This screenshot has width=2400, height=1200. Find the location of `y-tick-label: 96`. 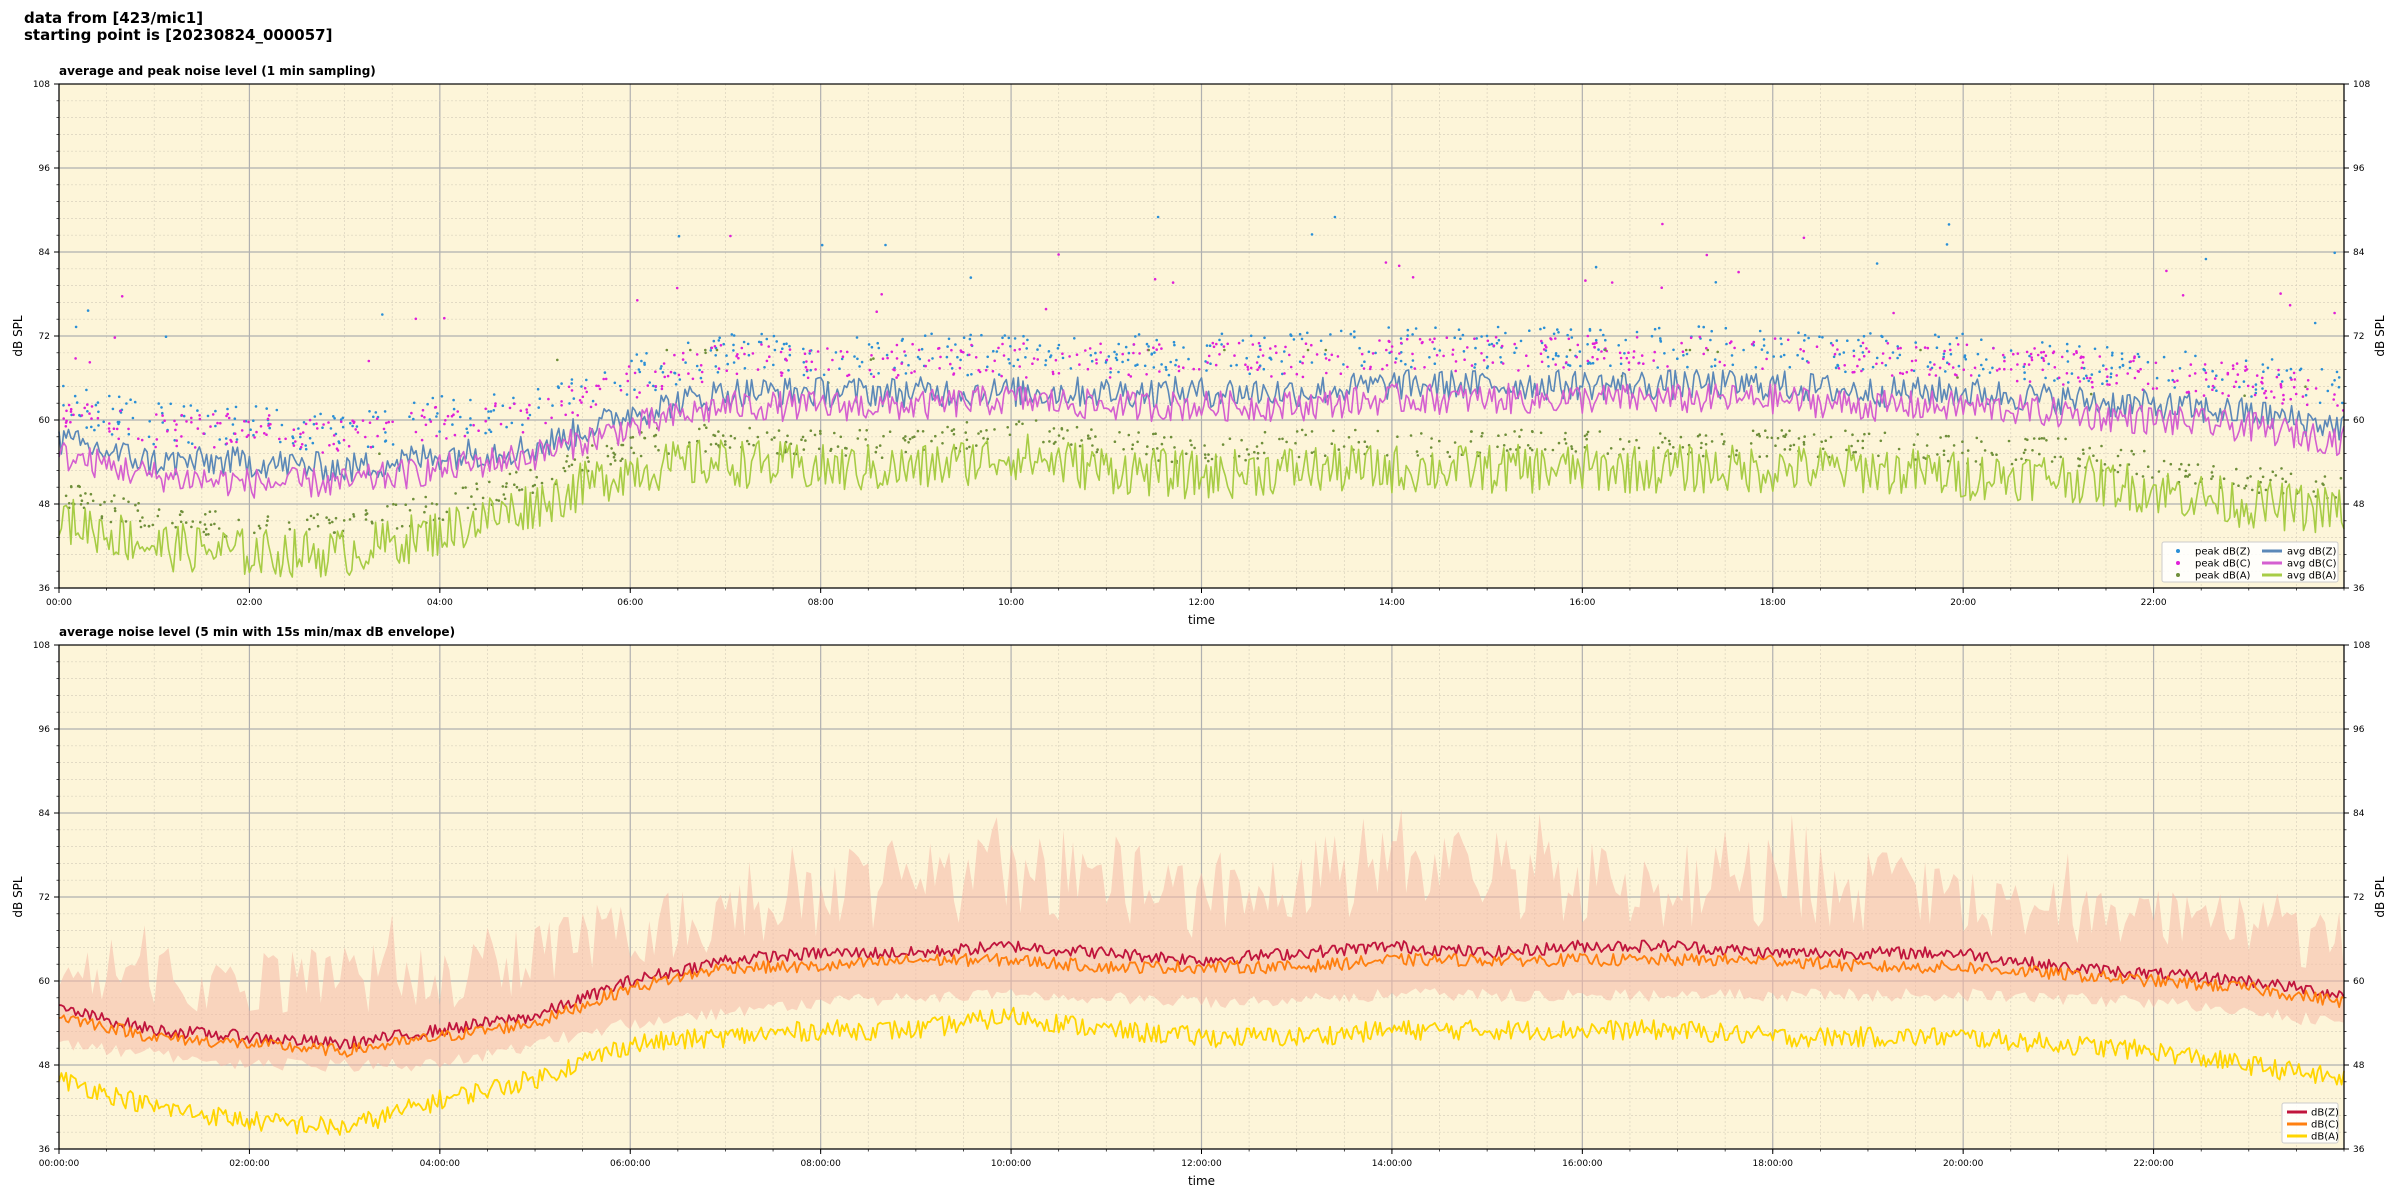

y-tick-label: 96 is located at coordinates (45, 730).